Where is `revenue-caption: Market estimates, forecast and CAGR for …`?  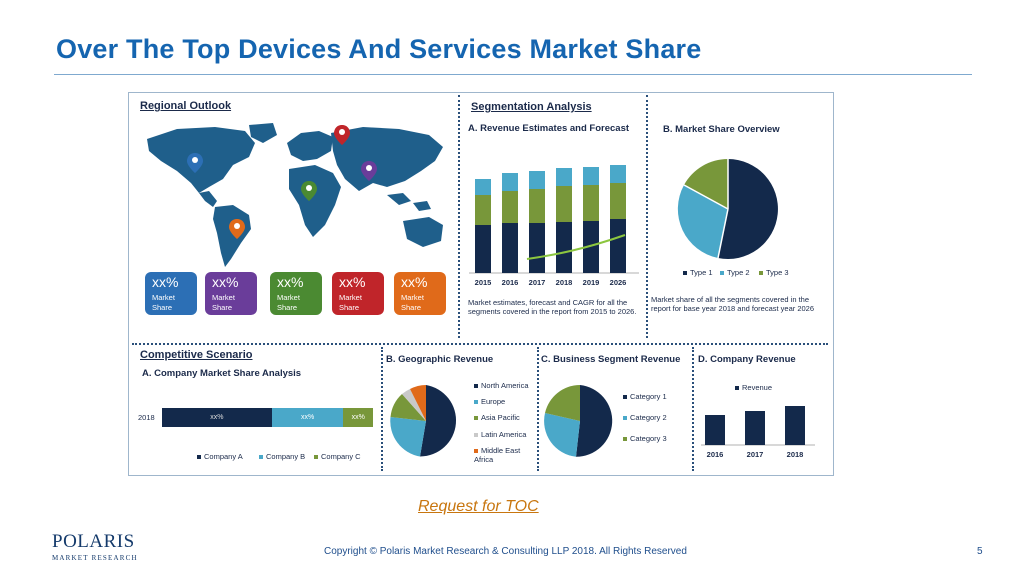
revenue-caption: Market estimates, forecast and CAGR for … is located at coordinates (552, 307).